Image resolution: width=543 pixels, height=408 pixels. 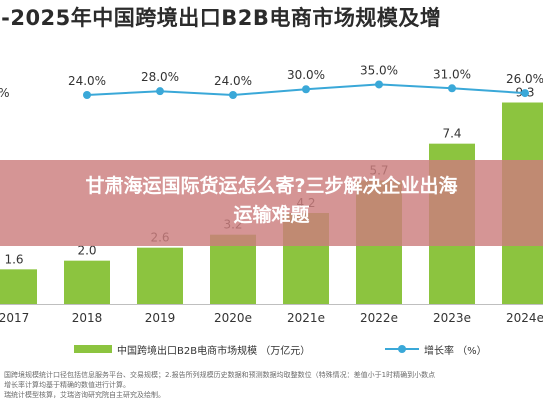 What do you see at coordinates (452, 318) in the screenshot?
I see `x-tick-label-2023e: 2023e` at bounding box center [452, 318].